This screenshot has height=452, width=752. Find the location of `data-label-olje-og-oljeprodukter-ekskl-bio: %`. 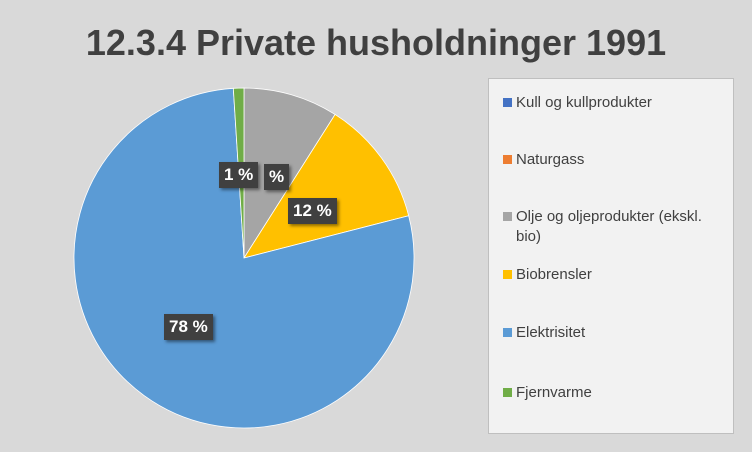

data-label-olje-og-oljeprodukter-ekskl-bio: % is located at coordinates (277, 177).